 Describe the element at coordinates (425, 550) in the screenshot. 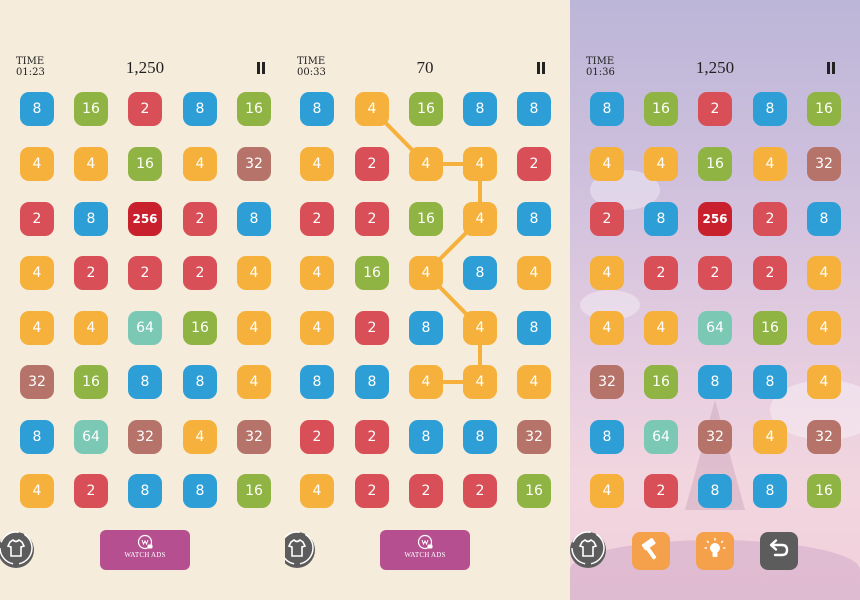

I see `watch-ads-button: WATCH ADS` at that location.